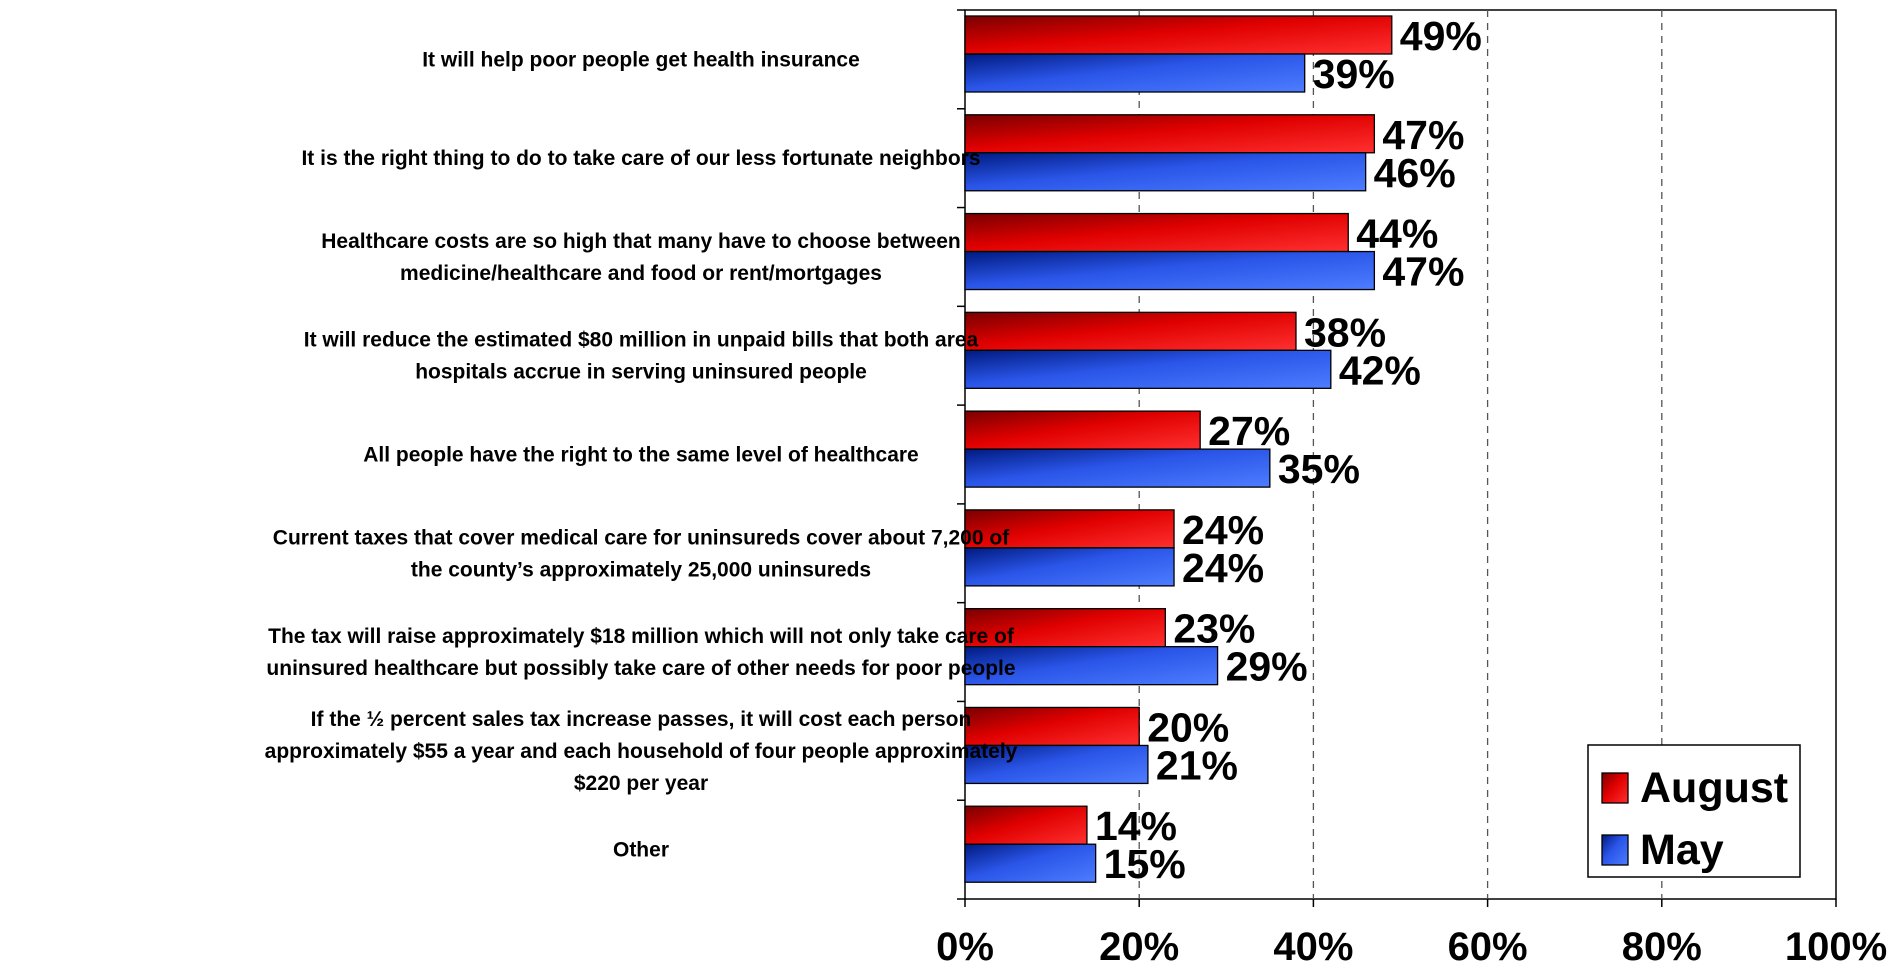  Describe the element at coordinates (1441, 36) in the screenshot. I see `value-label-august: 49%` at that location.